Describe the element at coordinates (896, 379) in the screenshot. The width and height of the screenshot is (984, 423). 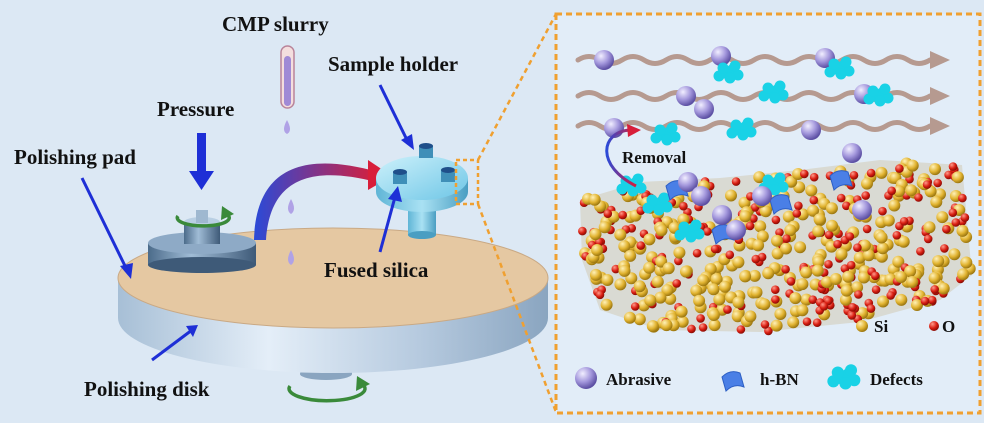
I see `legend-defects-label: Defects` at that location.